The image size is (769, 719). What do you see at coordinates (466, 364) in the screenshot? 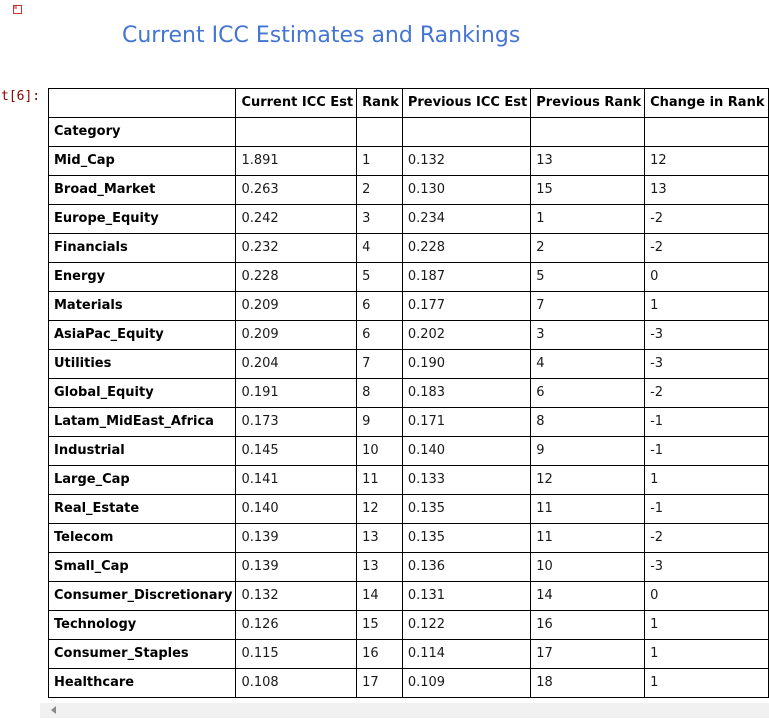
I see `data-cell: 0.190` at bounding box center [466, 364].